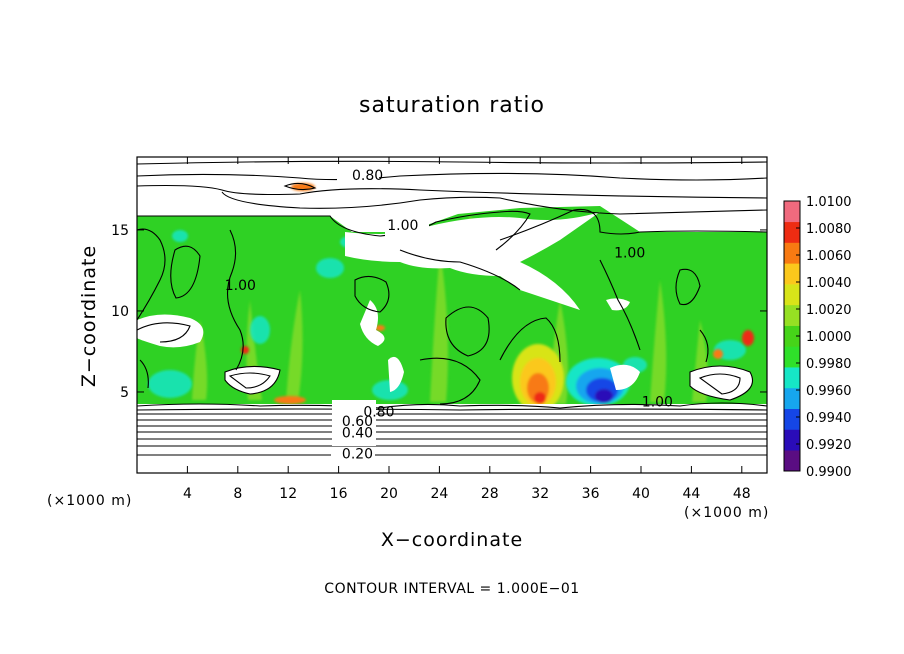  I want to click on colorbar-tick-label: 0.9980, so click(829, 364).